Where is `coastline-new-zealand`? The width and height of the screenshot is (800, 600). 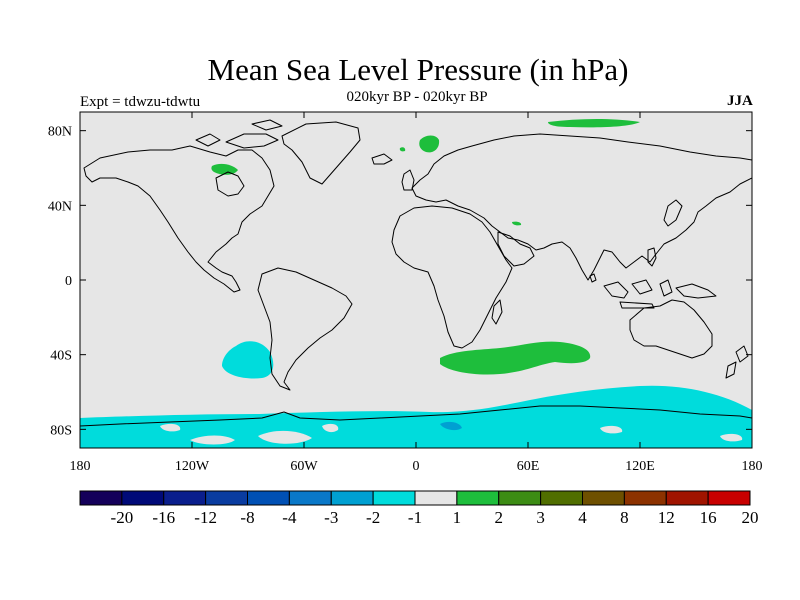
coastline-new-zealand is located at coordinates (737, 362).